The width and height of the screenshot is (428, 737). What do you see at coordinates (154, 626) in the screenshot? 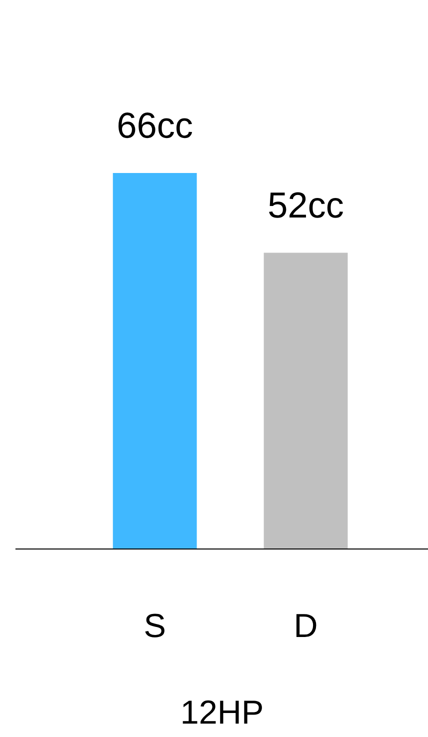
I see `x-tick-label: S` at bounding box center [154, 626].